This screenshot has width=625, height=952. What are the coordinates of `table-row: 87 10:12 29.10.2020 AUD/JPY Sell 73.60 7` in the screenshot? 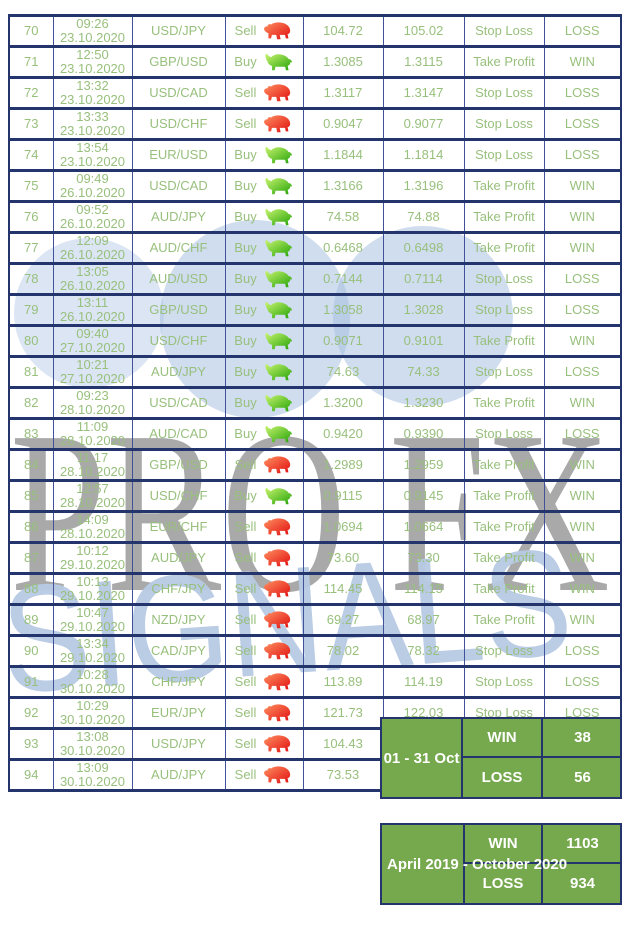 It's located at (315, 558).